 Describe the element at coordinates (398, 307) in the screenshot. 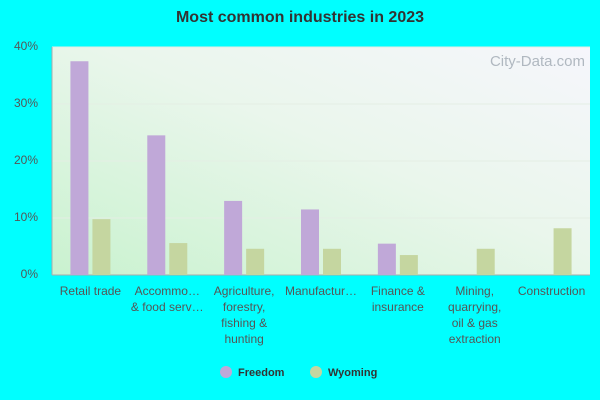

I see `x-tick-label: insurance` at that location.